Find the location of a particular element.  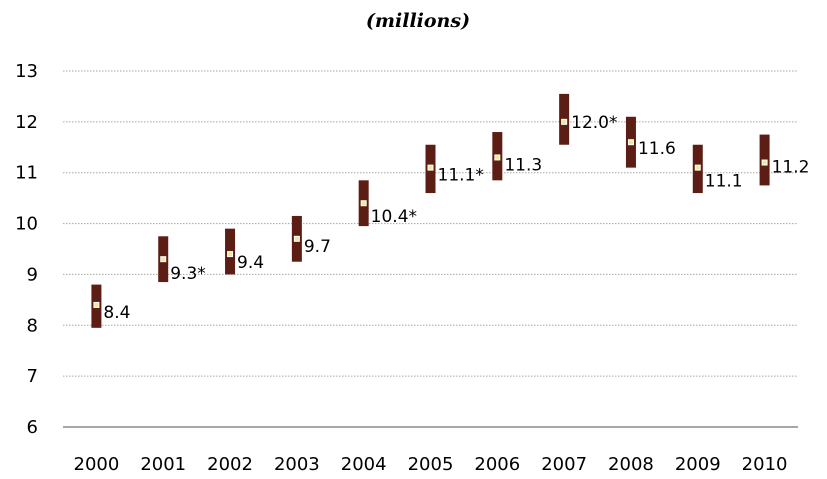

chart-title: (millions) is located at coordinates (418, 21).